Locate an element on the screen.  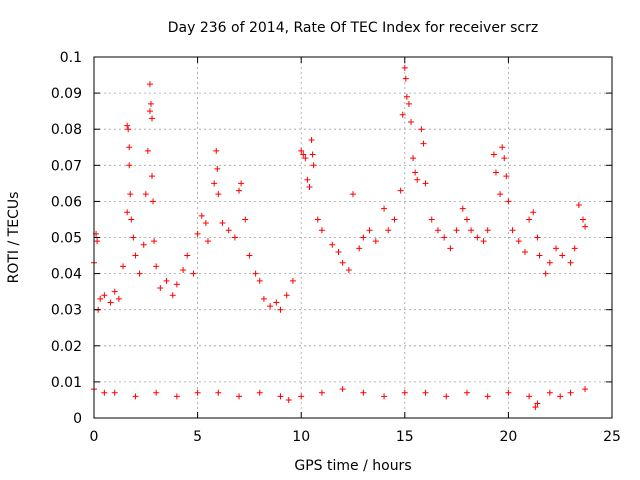
y-tick-label: 0.05 is located at coordinates (66, 239).